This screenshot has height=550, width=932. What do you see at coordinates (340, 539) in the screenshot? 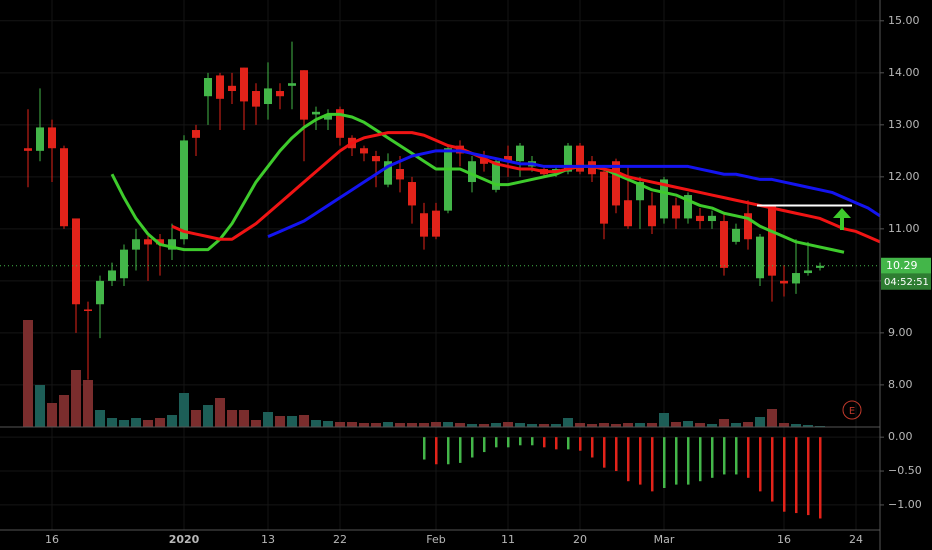
I see `x-tick-label: 22` at bounding box center [340, 539].